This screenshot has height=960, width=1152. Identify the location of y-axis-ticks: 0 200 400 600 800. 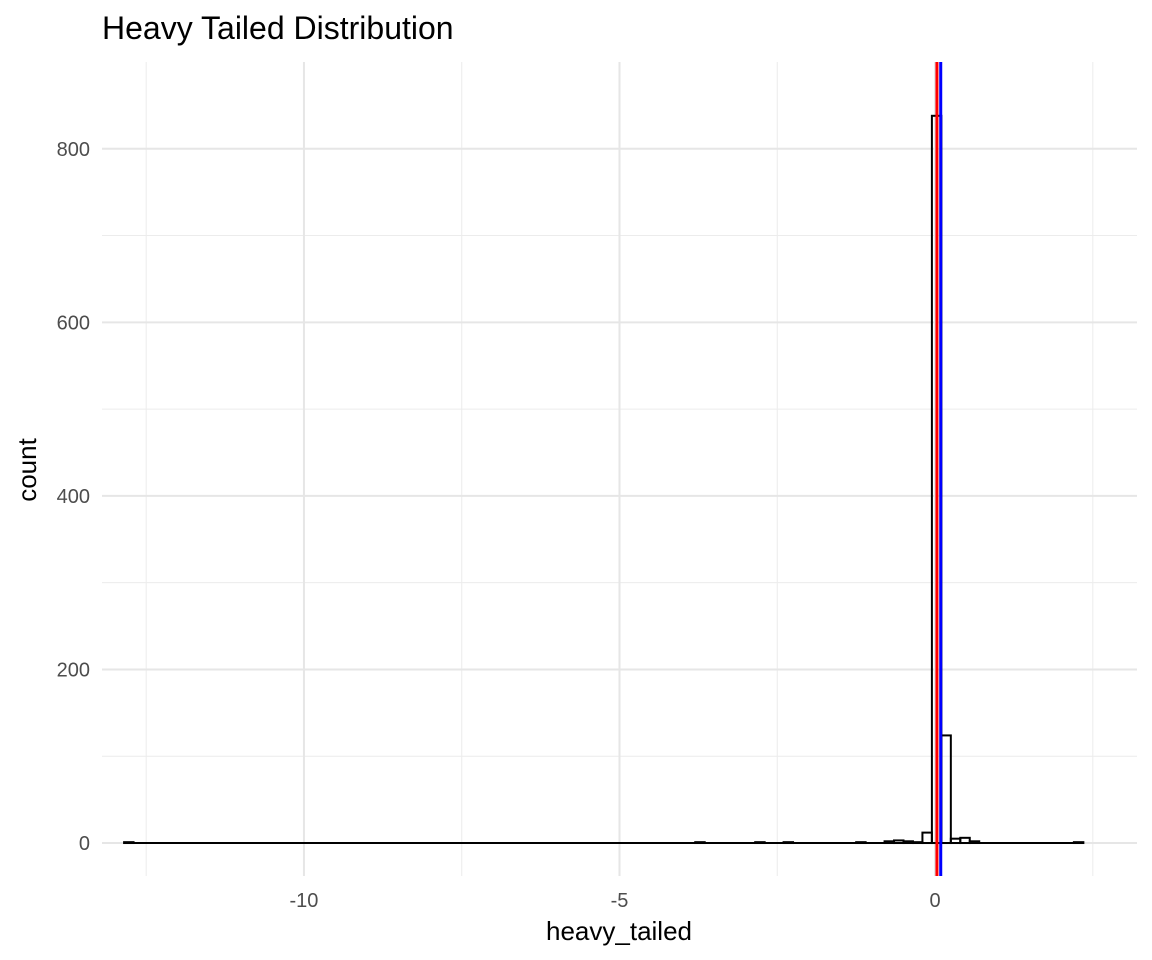
(73, 497).